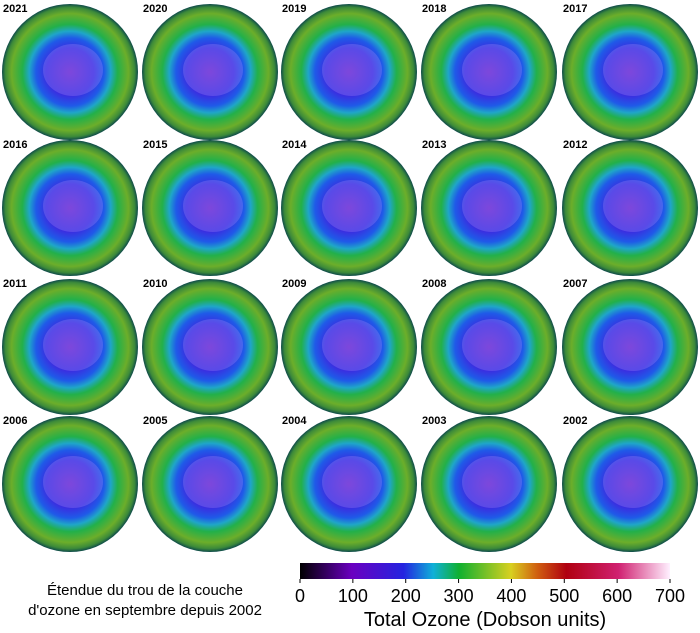 The image size is (700, 633). What do you see at coordinates (575, 145) in the screenshot?
I see `year-label: 2012` at bounding box center [575, 145].